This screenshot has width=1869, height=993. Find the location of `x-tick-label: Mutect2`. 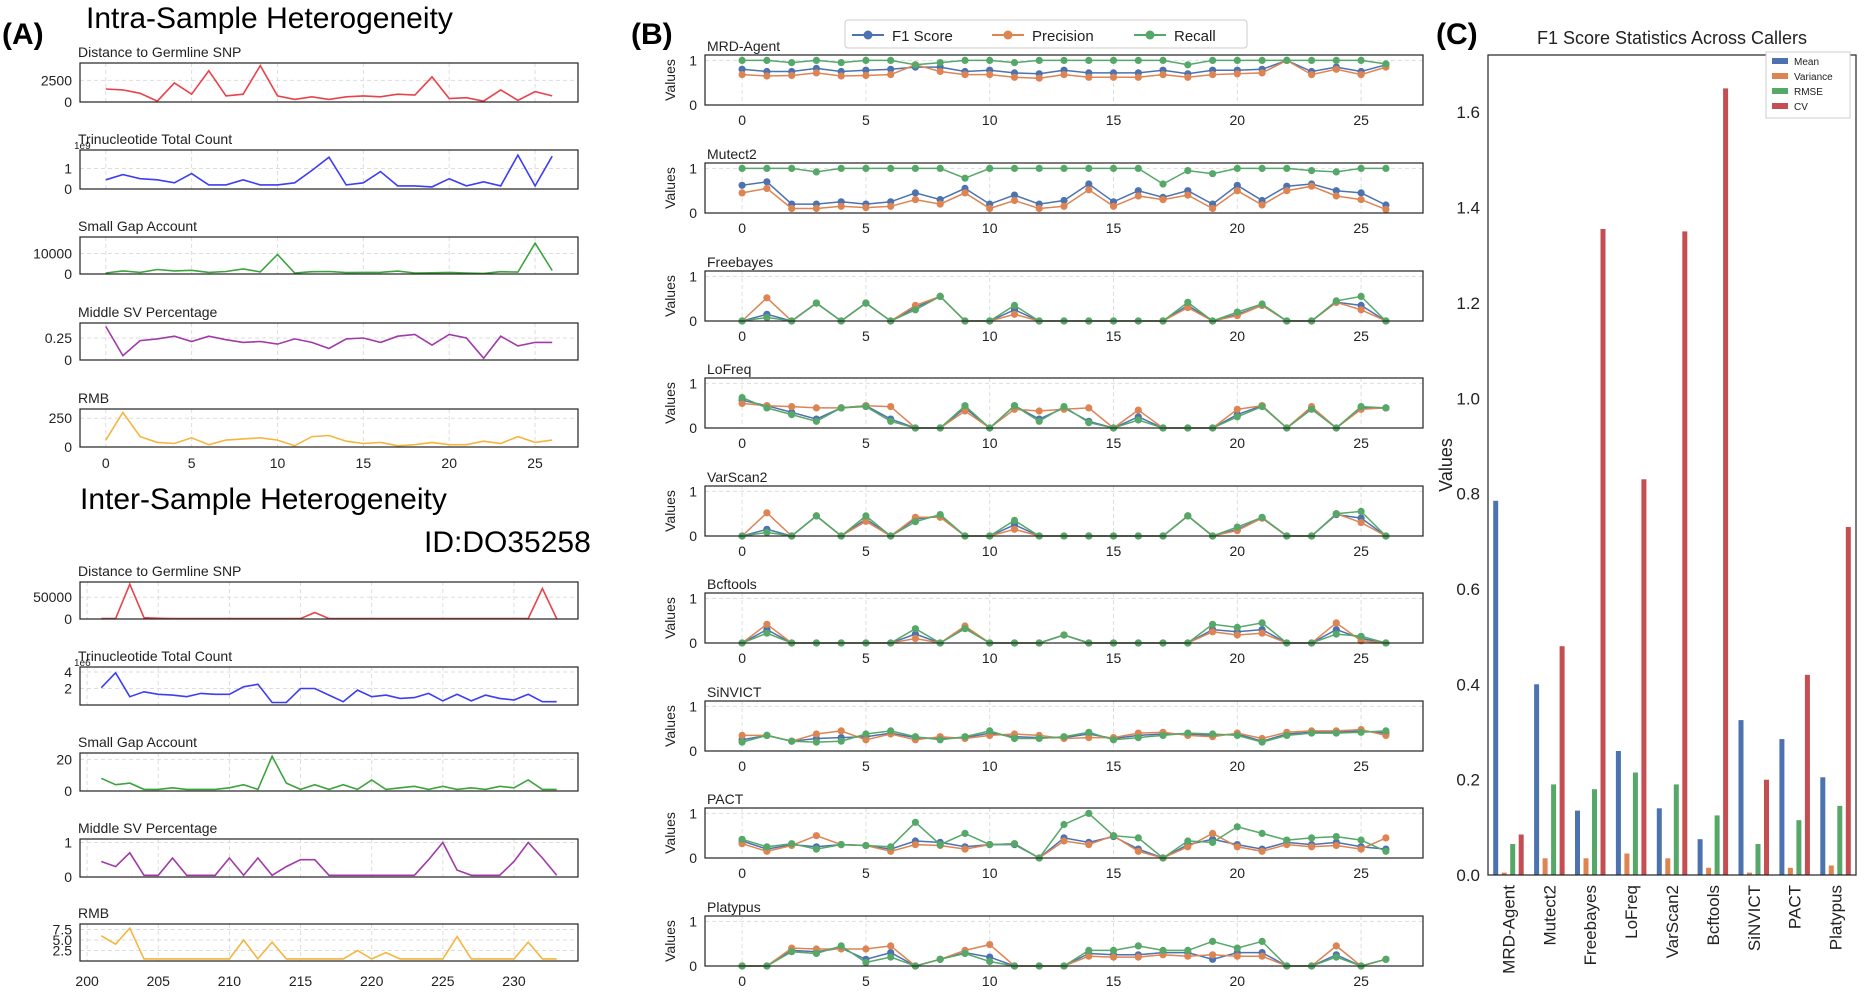

x-tick-label: Mutect2 is located at coordinates (1549, 915).